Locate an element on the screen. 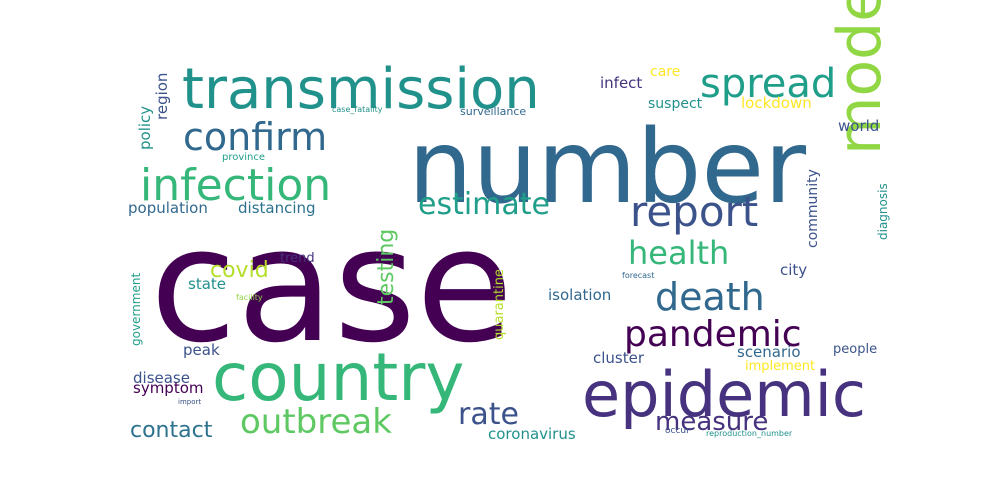 The height and width of the screenshot is (500, 1000). word-disease: disease is located at coordinates (161, 378).